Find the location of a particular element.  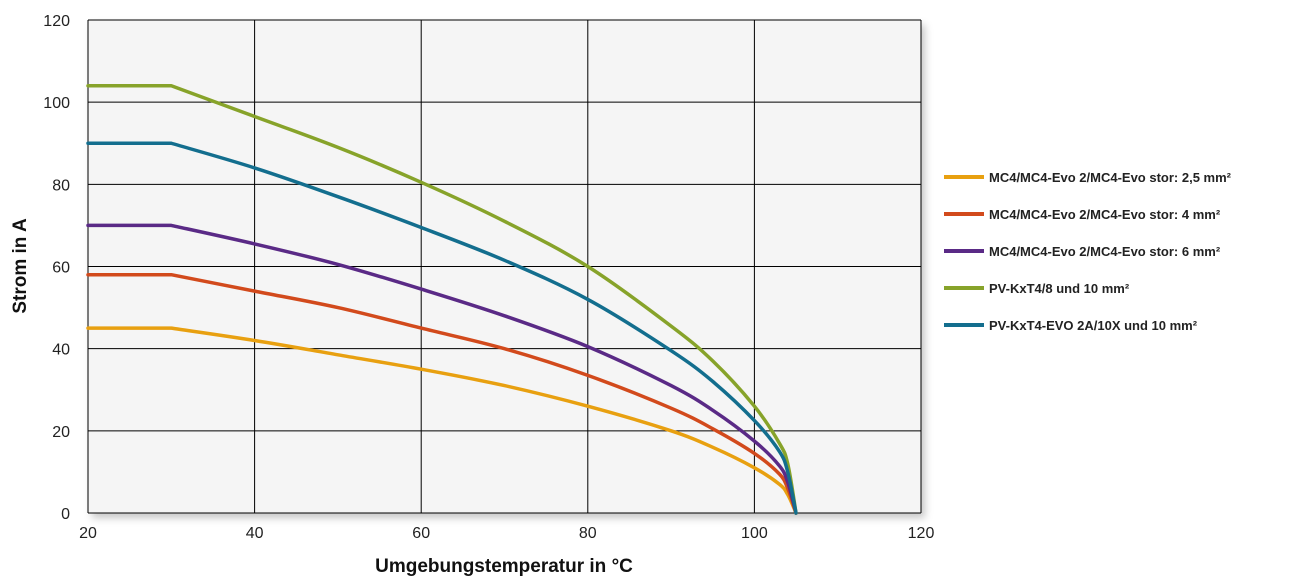

x-tick-label: 100 is located at coordinates (754, 533).